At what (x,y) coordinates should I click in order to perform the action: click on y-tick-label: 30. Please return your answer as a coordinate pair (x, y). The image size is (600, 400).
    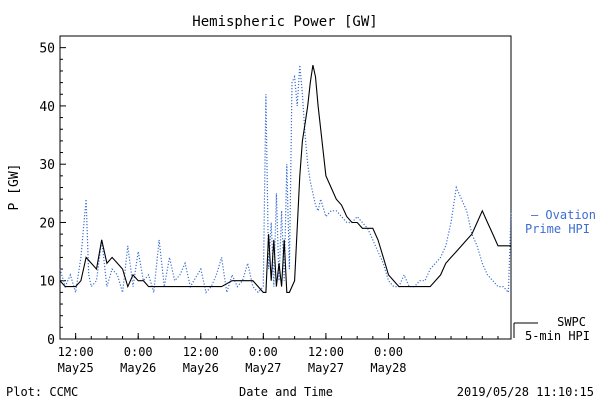
    Looking at the image, I should click on (47, 165).